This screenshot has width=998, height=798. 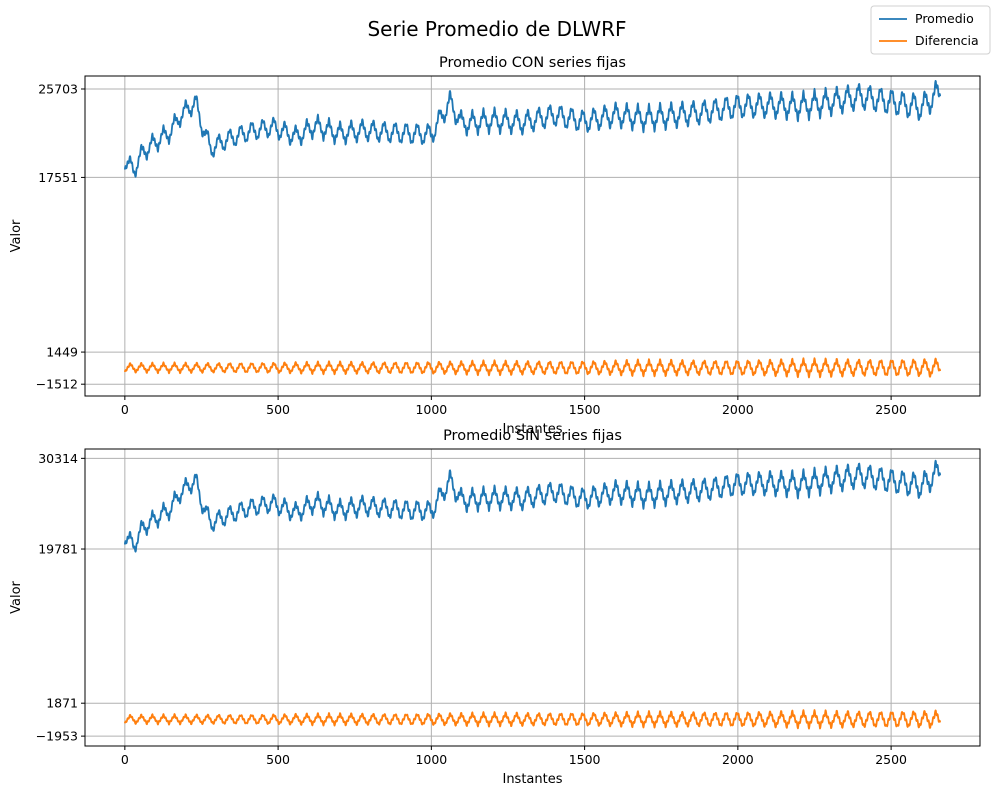 What do you see at coordinates (532, 63) in the screenshot?
I see `panel-title: Promedio CON series fijas` at bounding box center [532, 63].